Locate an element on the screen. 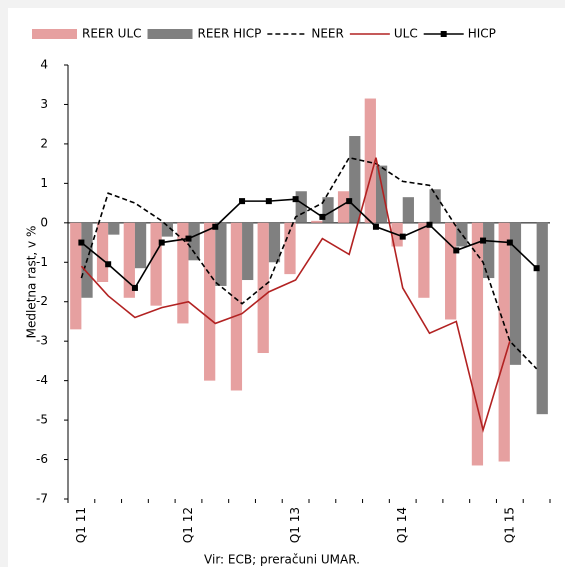 The height and width of the screenshot is (567, 565). x-tick-label: Q1 11 is located at coordinates (81, 525).